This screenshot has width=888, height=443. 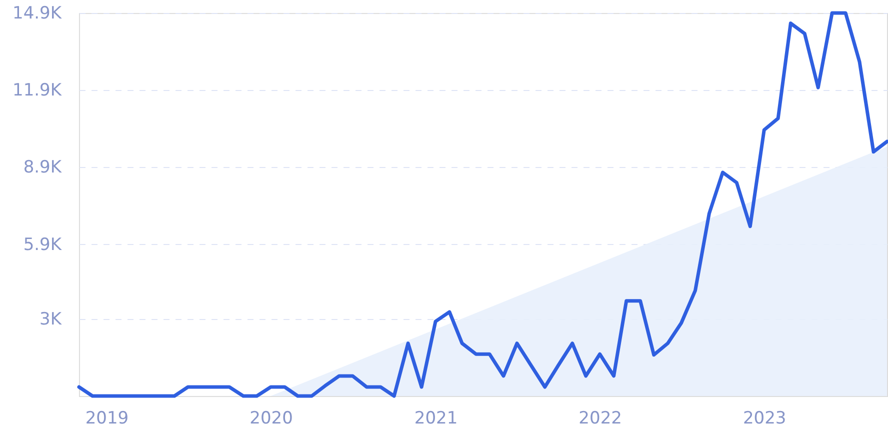 I want to click on x-tick-label: 2023, so click(x=764, y=418).